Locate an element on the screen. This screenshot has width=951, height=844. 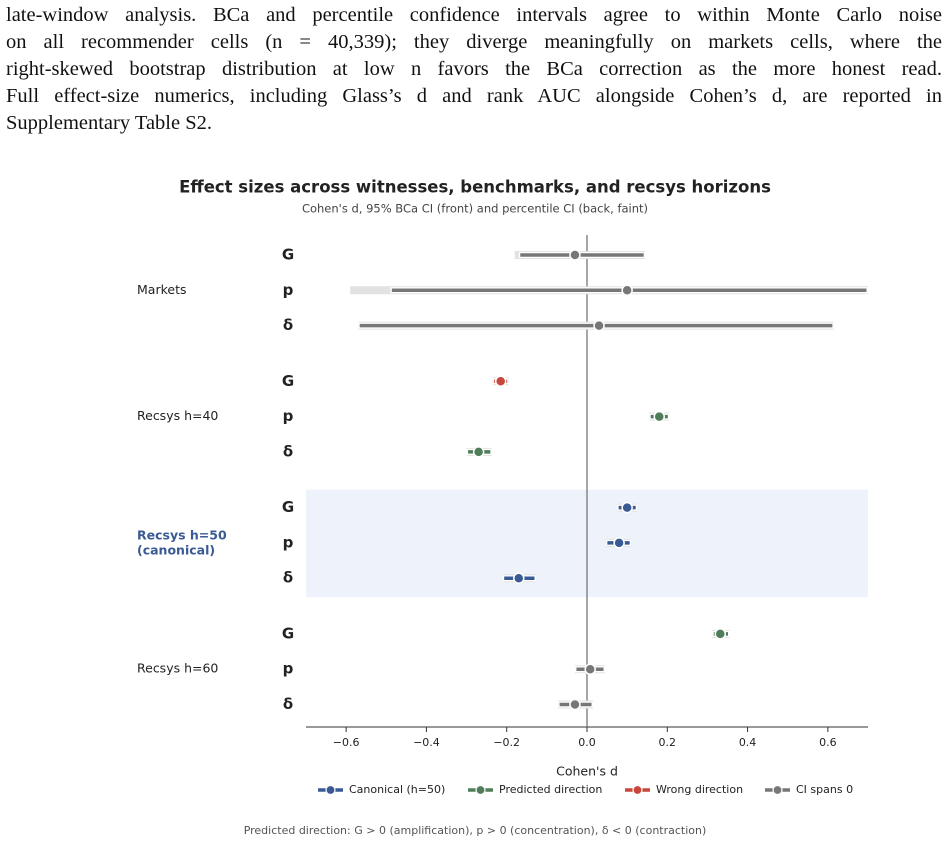
x-tick-label: 0.4 is located at coordinates (748, 742).